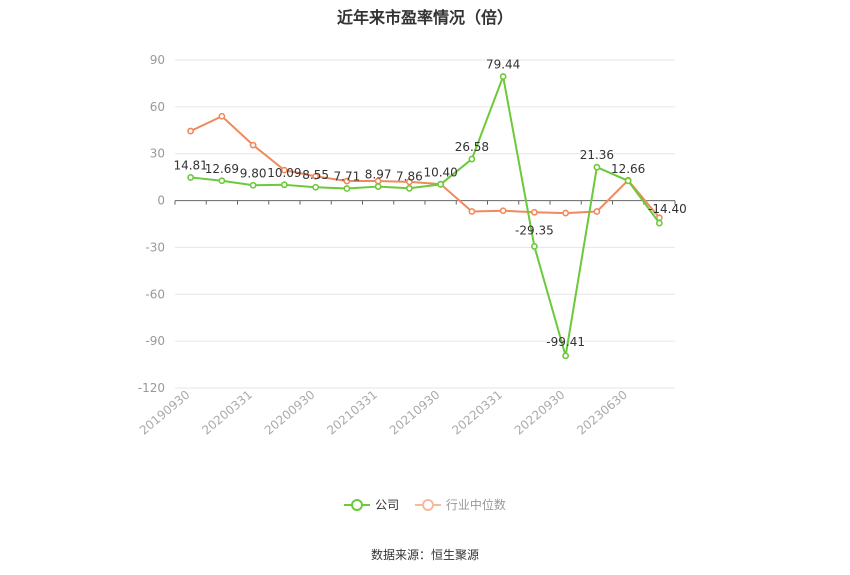  Describe the element at coordinates (440, 172) in the screenshot. I see `data-label-company: 10.40` at that location.